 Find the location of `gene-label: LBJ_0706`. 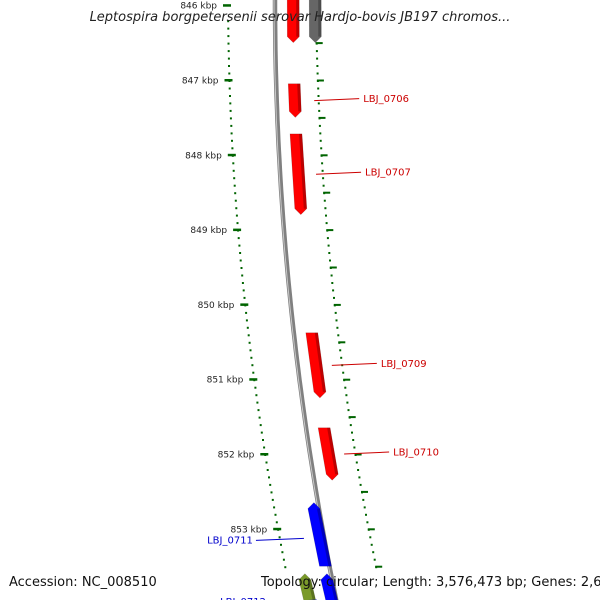

gene-label: LBJ_0706 is located at coordinates (386, 99).